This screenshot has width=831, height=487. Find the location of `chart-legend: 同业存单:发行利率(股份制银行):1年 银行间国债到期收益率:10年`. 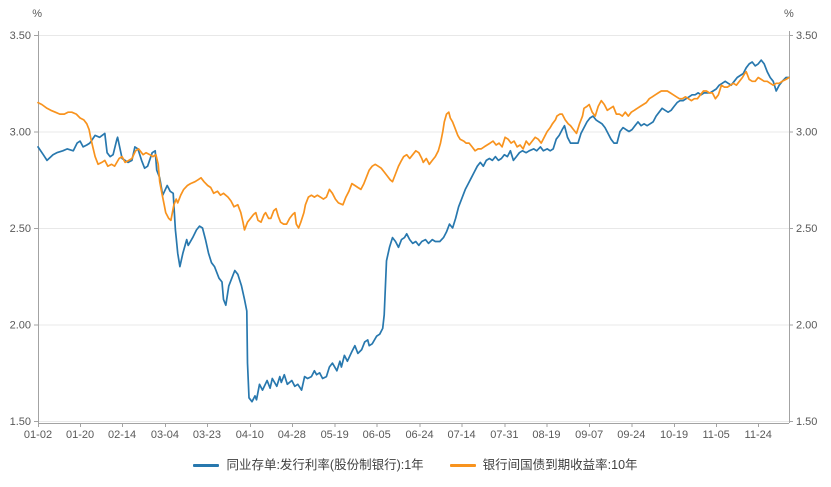

chart-legend: 同业存单:发行利率(股份制银行):1年 银行间国债到期收益率:10年 is located at coordinates (415, 465).